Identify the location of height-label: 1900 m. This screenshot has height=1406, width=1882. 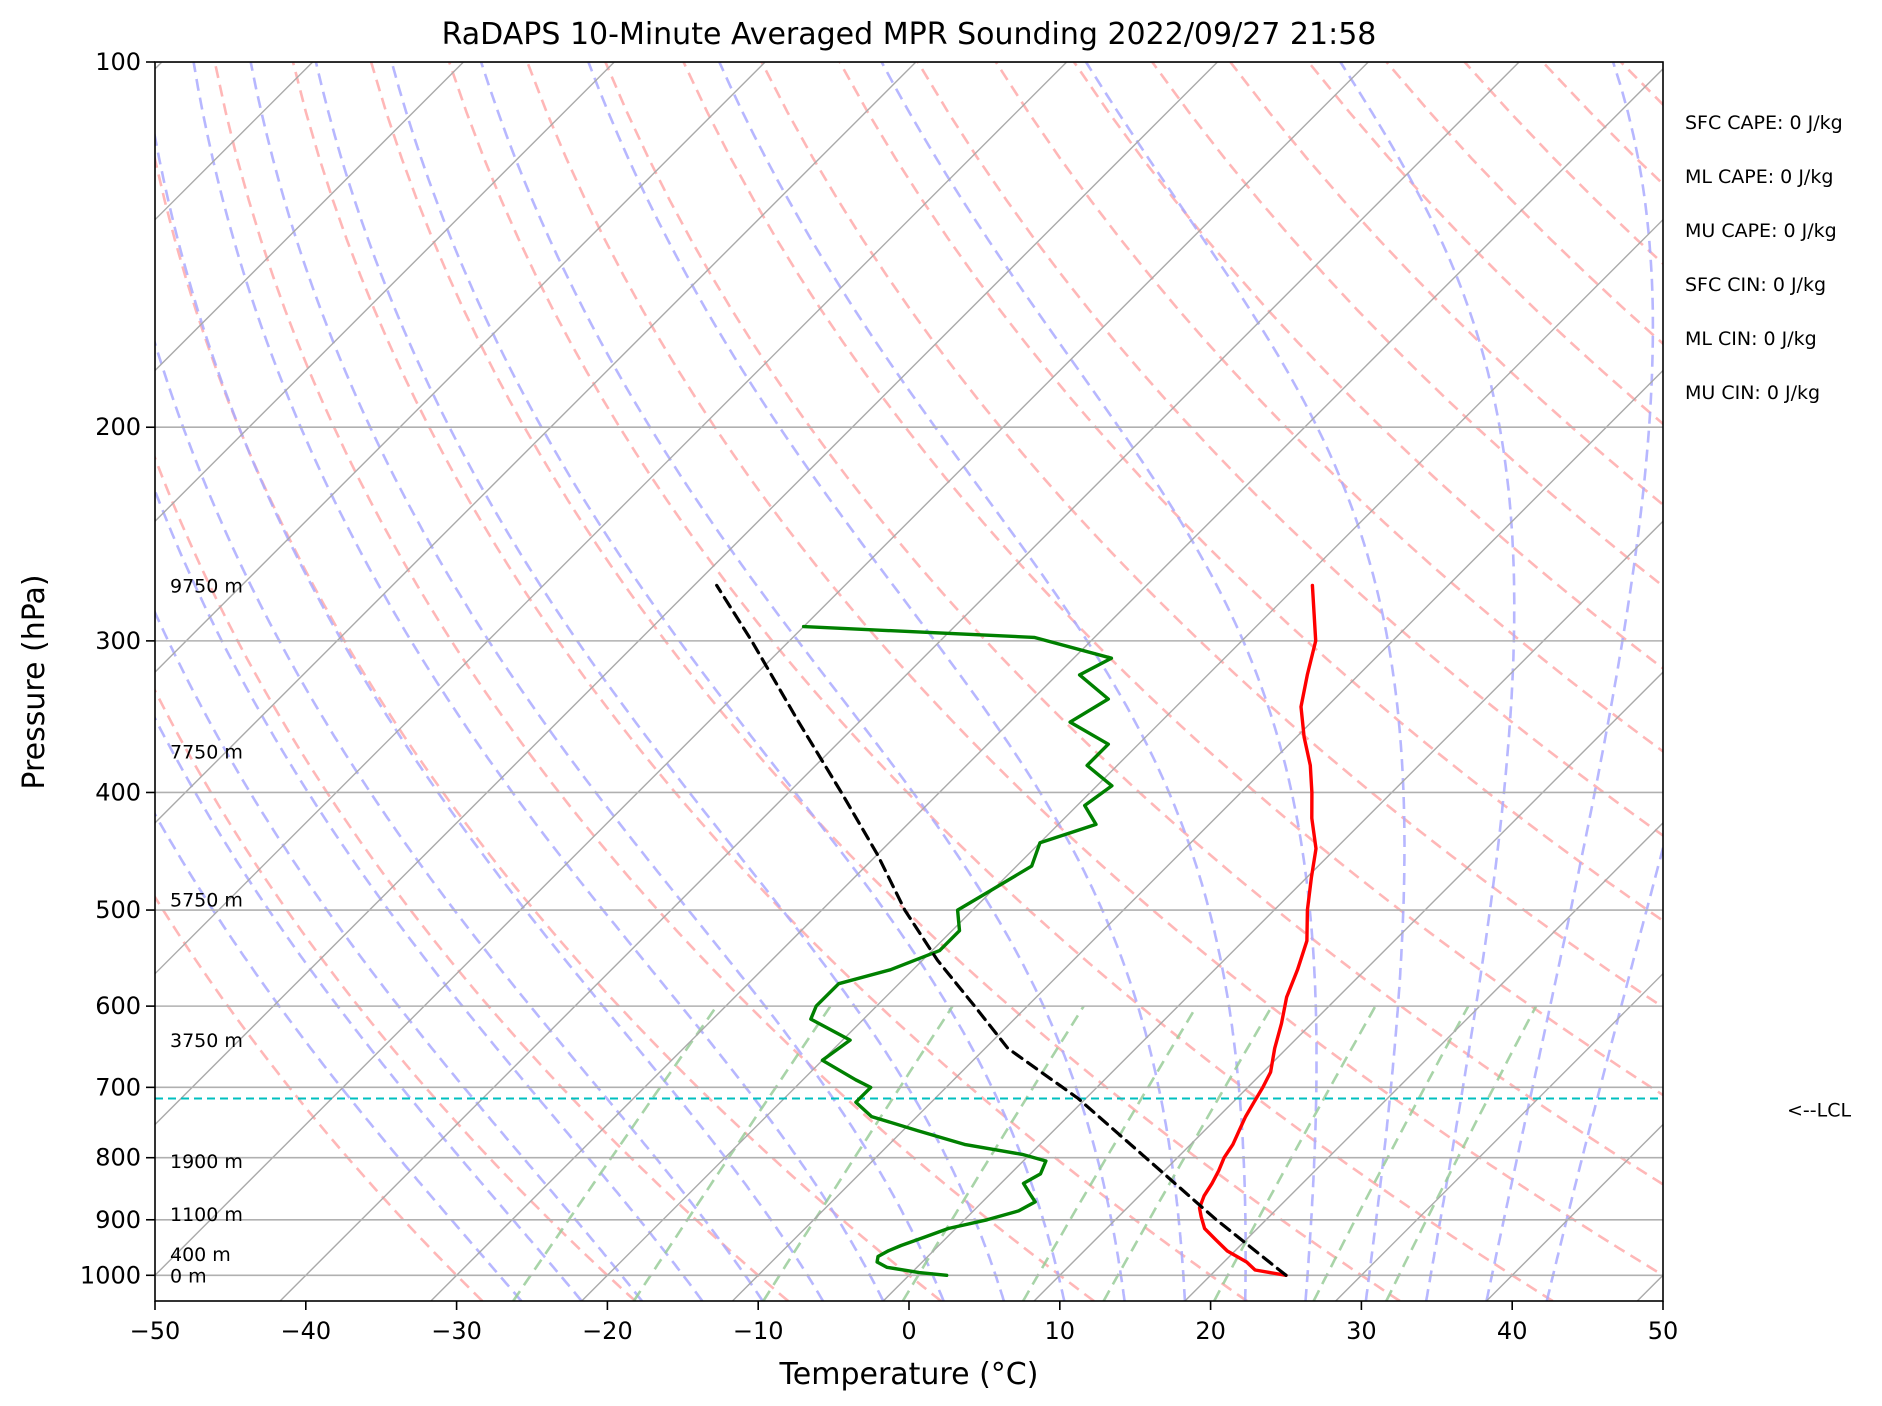
(206, 1162).